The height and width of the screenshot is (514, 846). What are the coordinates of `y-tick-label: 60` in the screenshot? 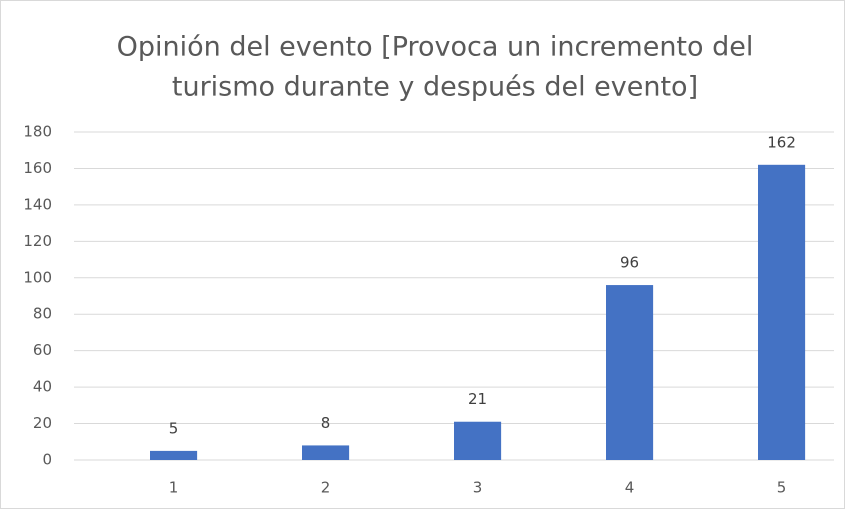 It's located at (42, 350).